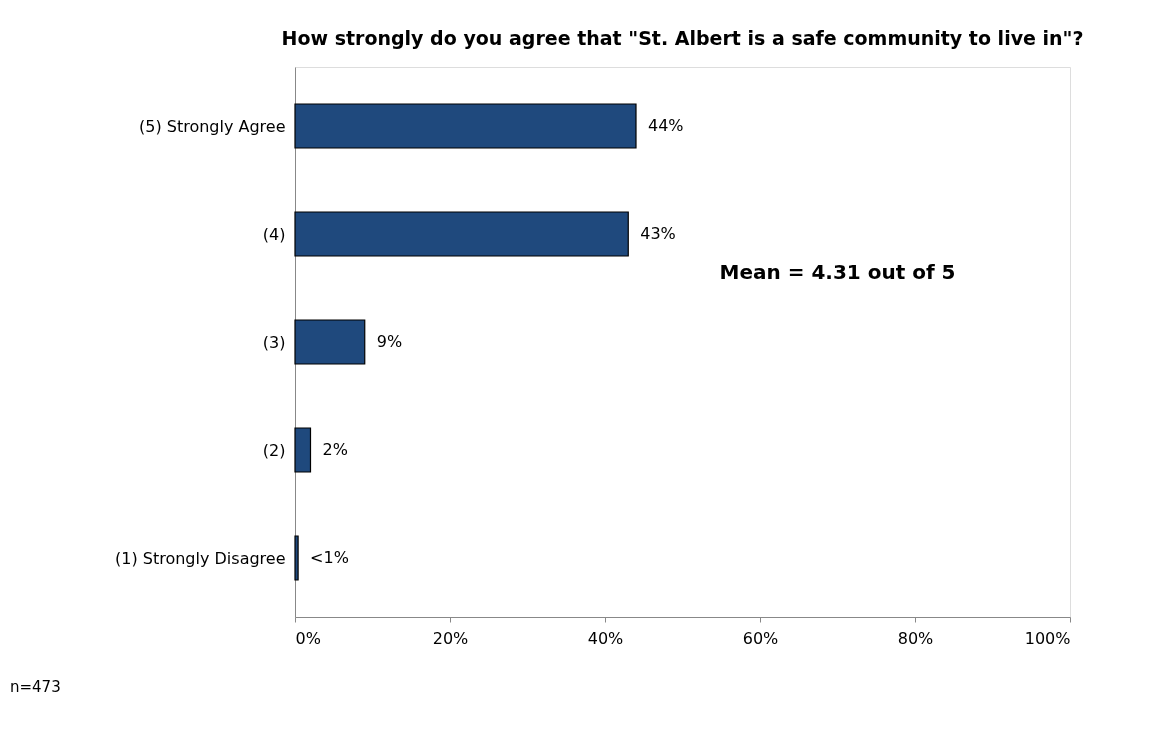 The height and width of the screenshot is (738, 1153). I want to click on data-label: <1%, so click(329, 557).